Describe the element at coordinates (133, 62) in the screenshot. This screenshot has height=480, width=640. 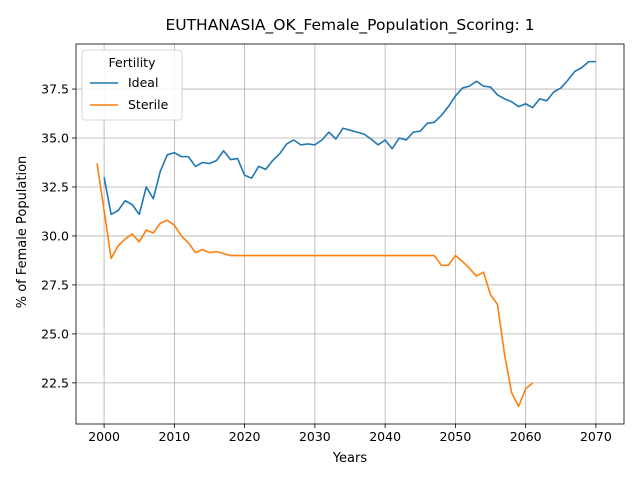
I see `legend-title: Fertility` at that location.